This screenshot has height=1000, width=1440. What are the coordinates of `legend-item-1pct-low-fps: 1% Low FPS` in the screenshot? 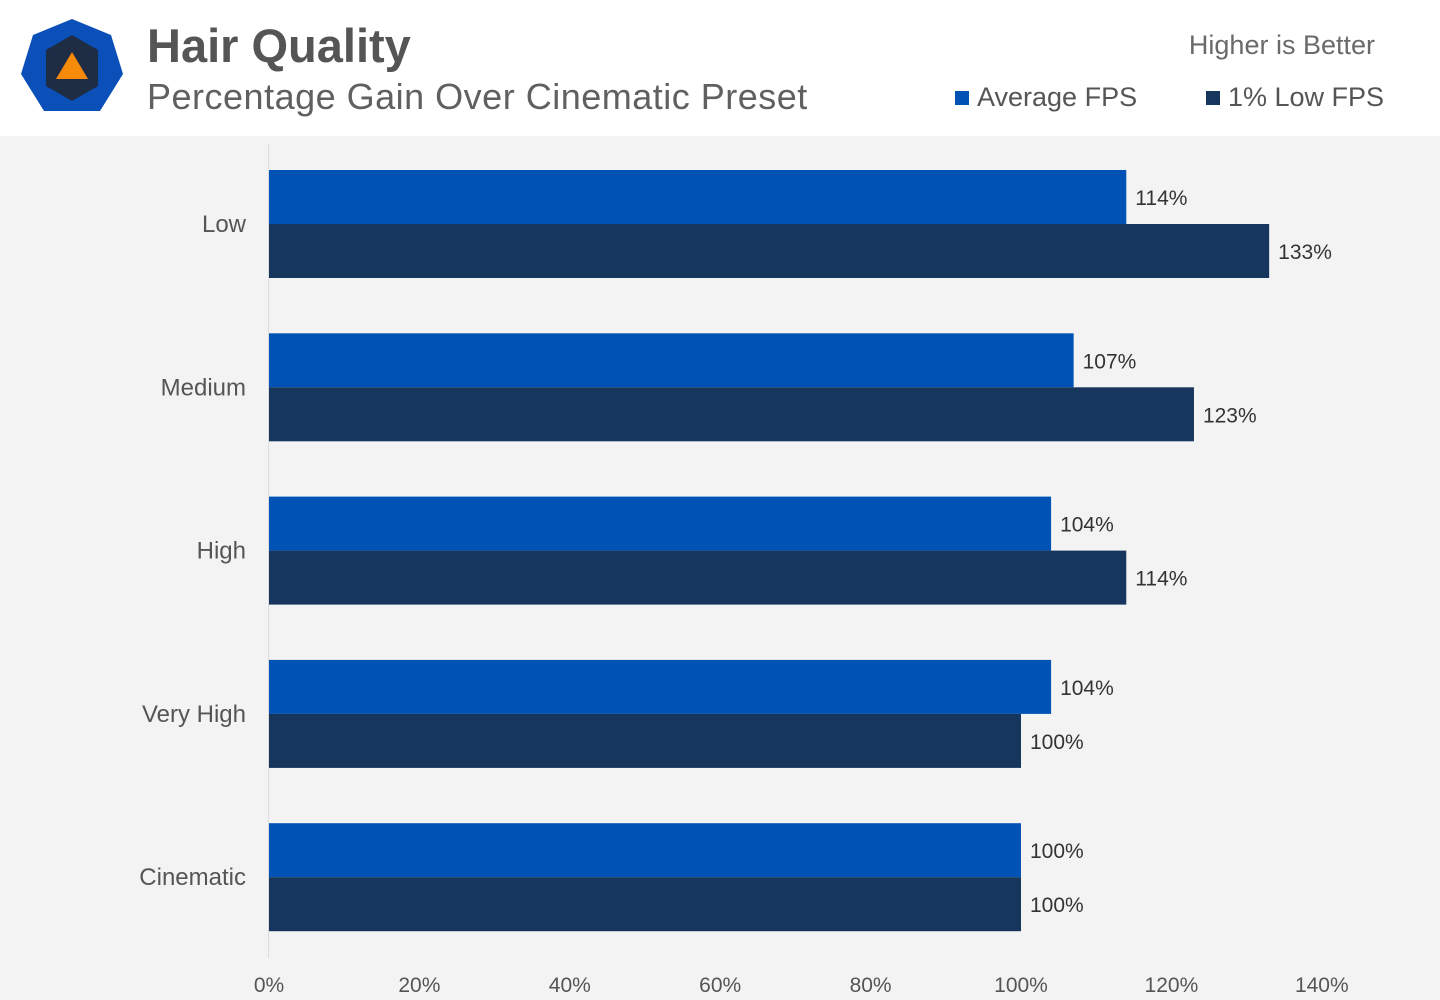 It's located at (1295, 97).